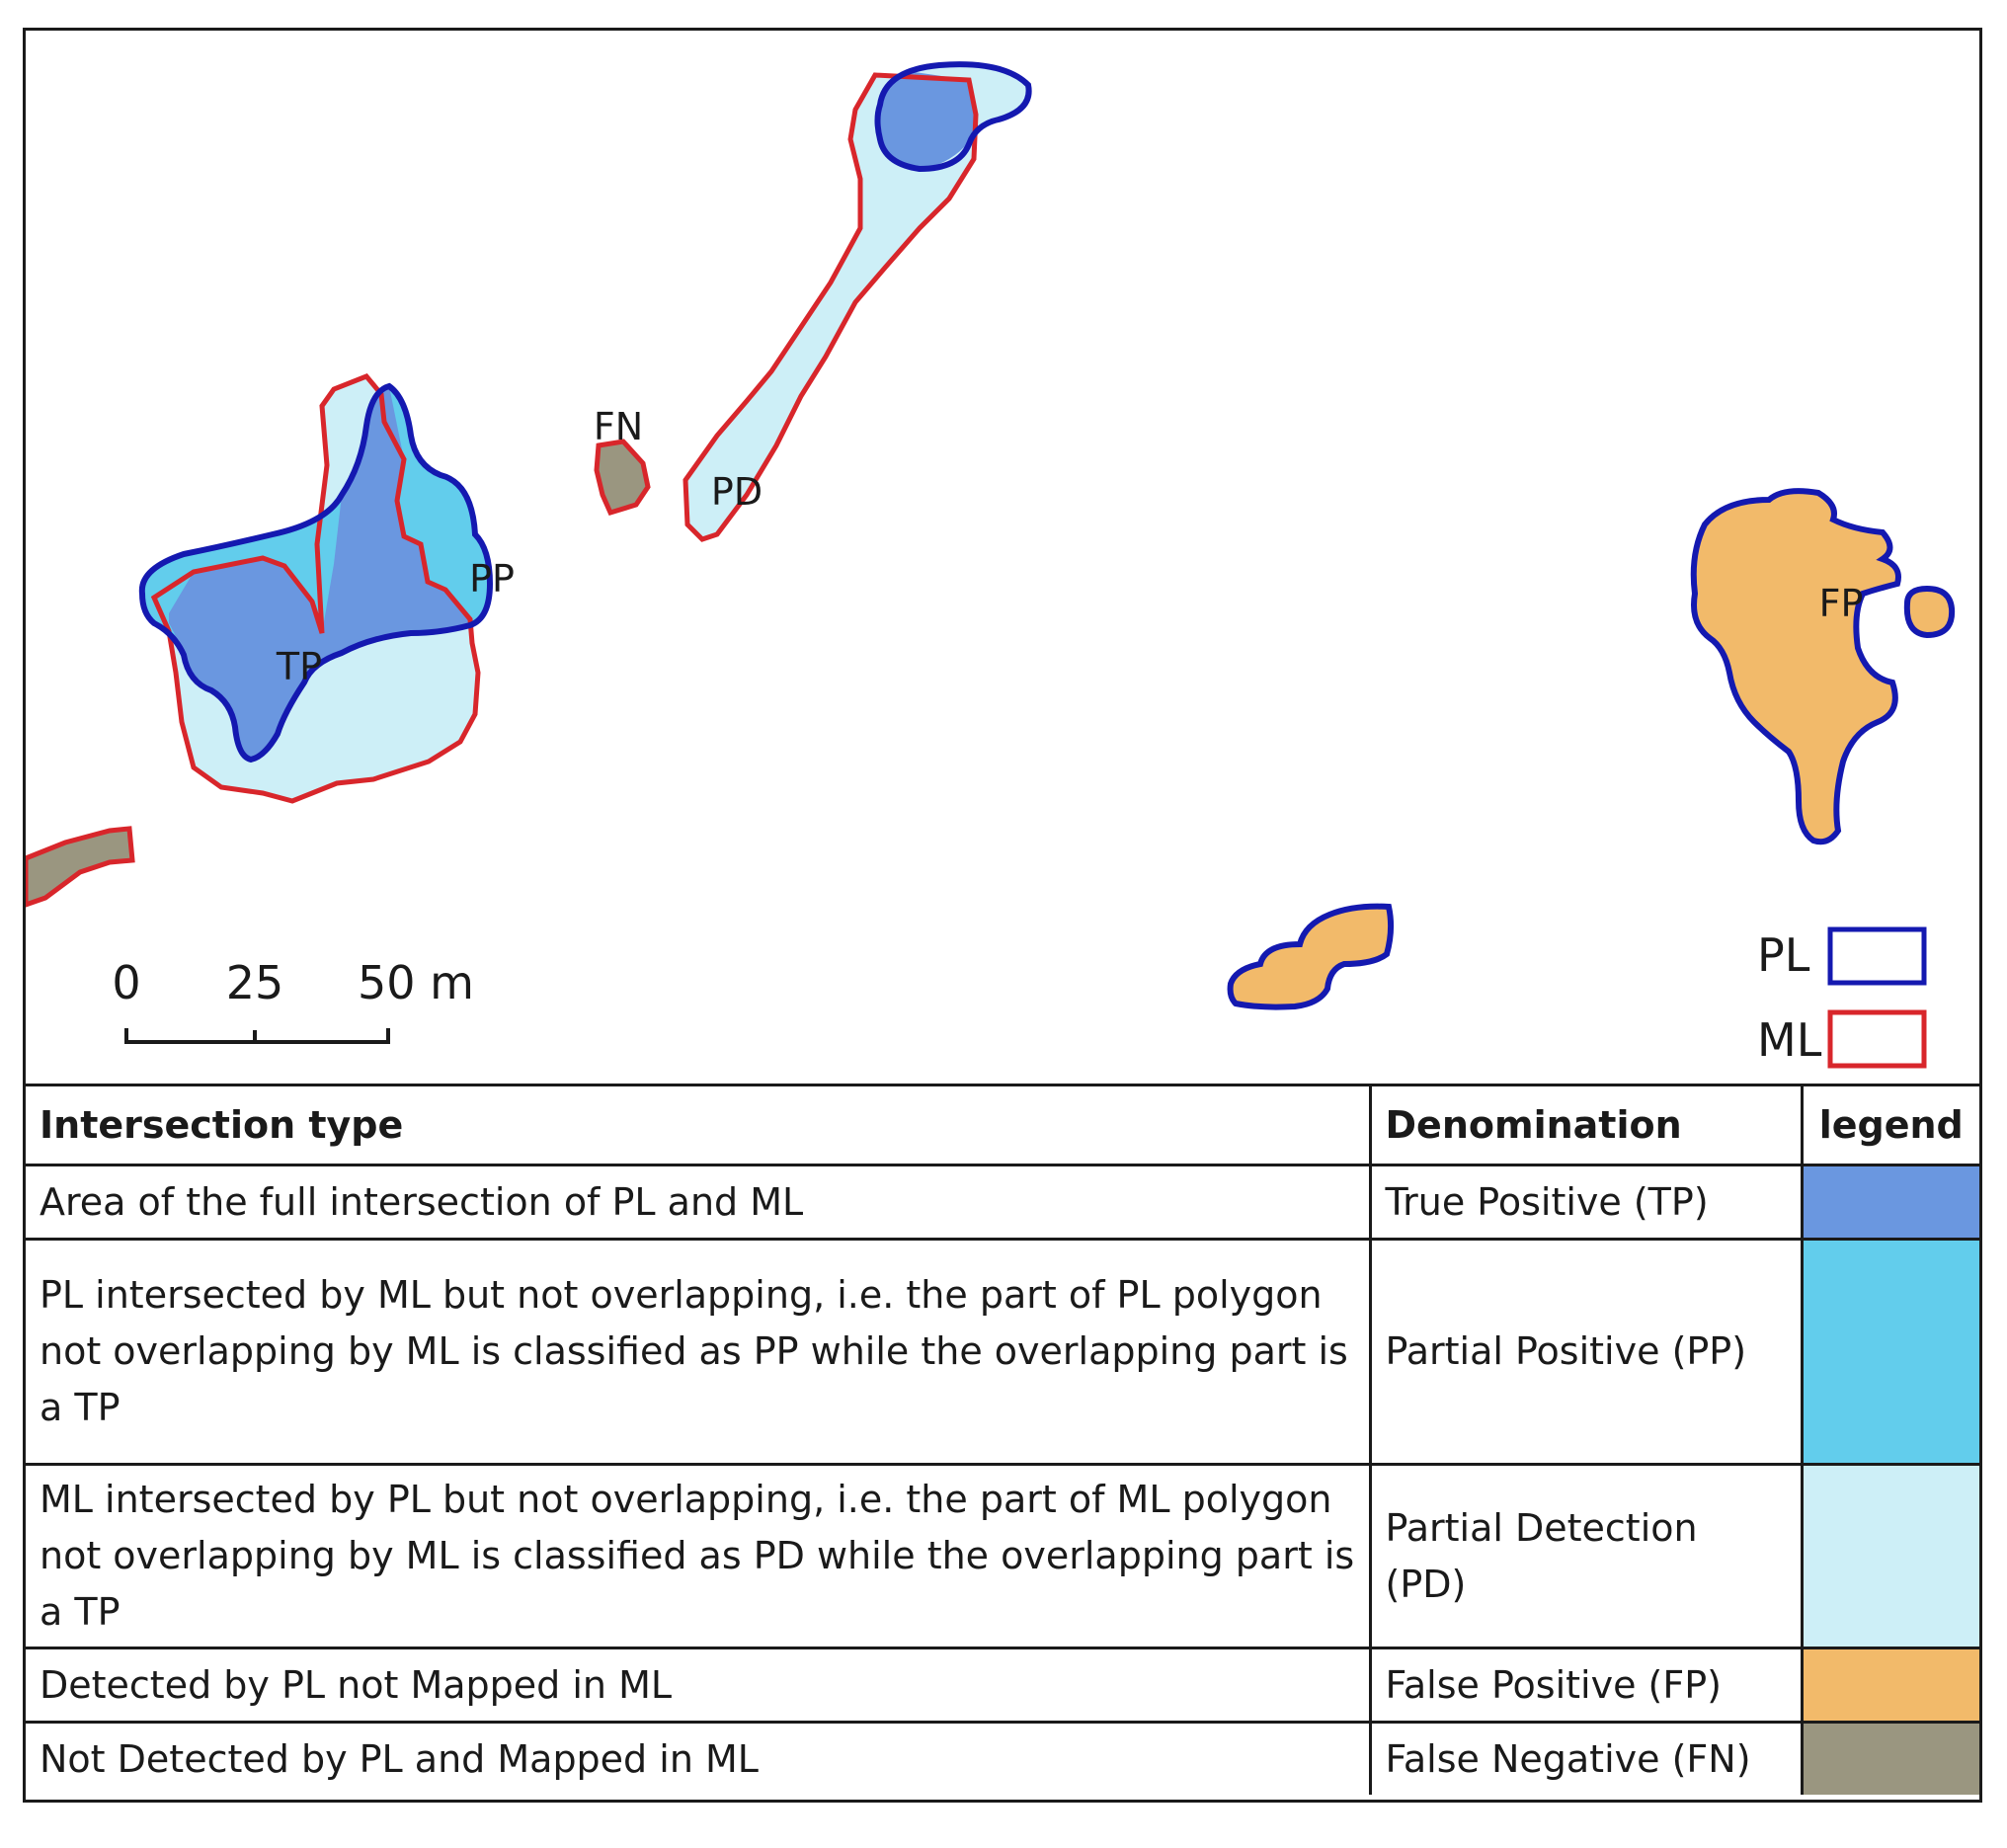 The width and height of the screenshot is (2007, 1848). I want to click on pl-polygon-left-outline, so click(316, 572).